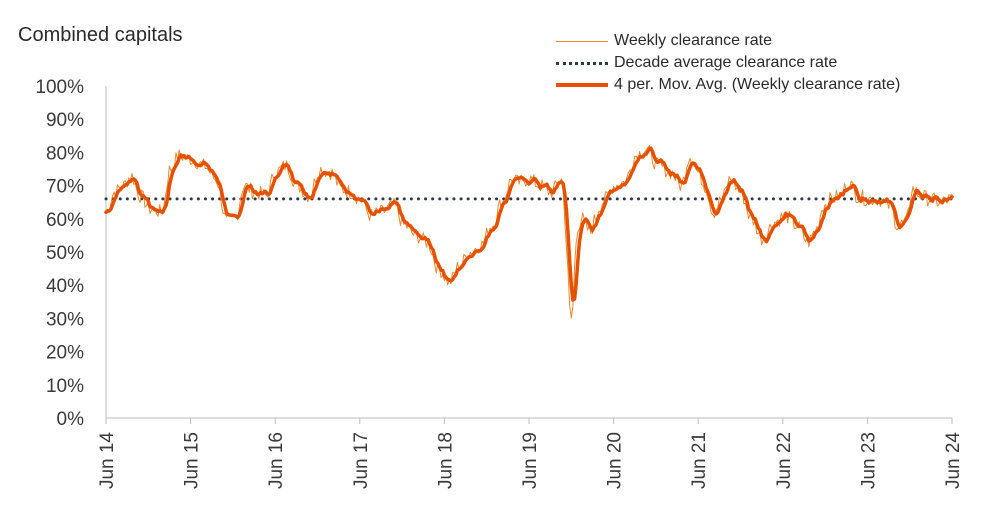 The image size is (982, 515). What do you see at coordinates (65, 319) in the screenshot?
I see `y-tick-label: 30%` at bounding box center [65, 319].